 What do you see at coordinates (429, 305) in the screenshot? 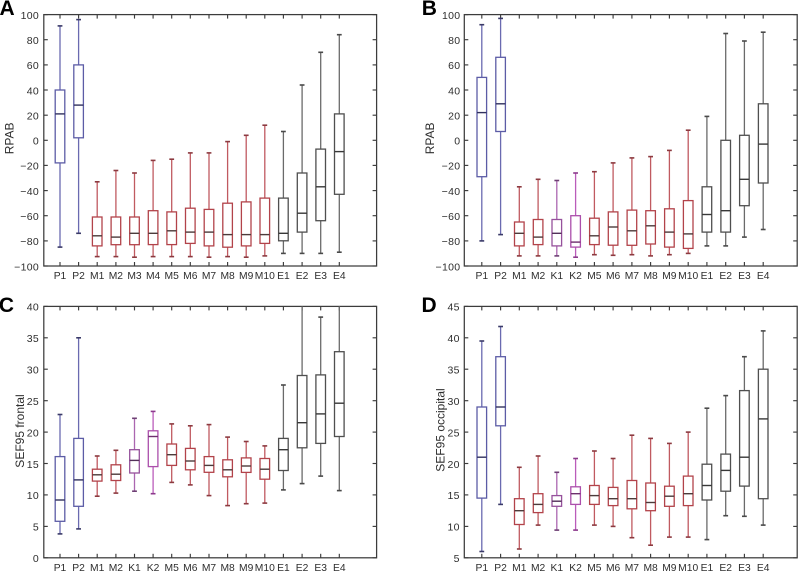
I see `svg-text: D` at bounding box center [429, 305].